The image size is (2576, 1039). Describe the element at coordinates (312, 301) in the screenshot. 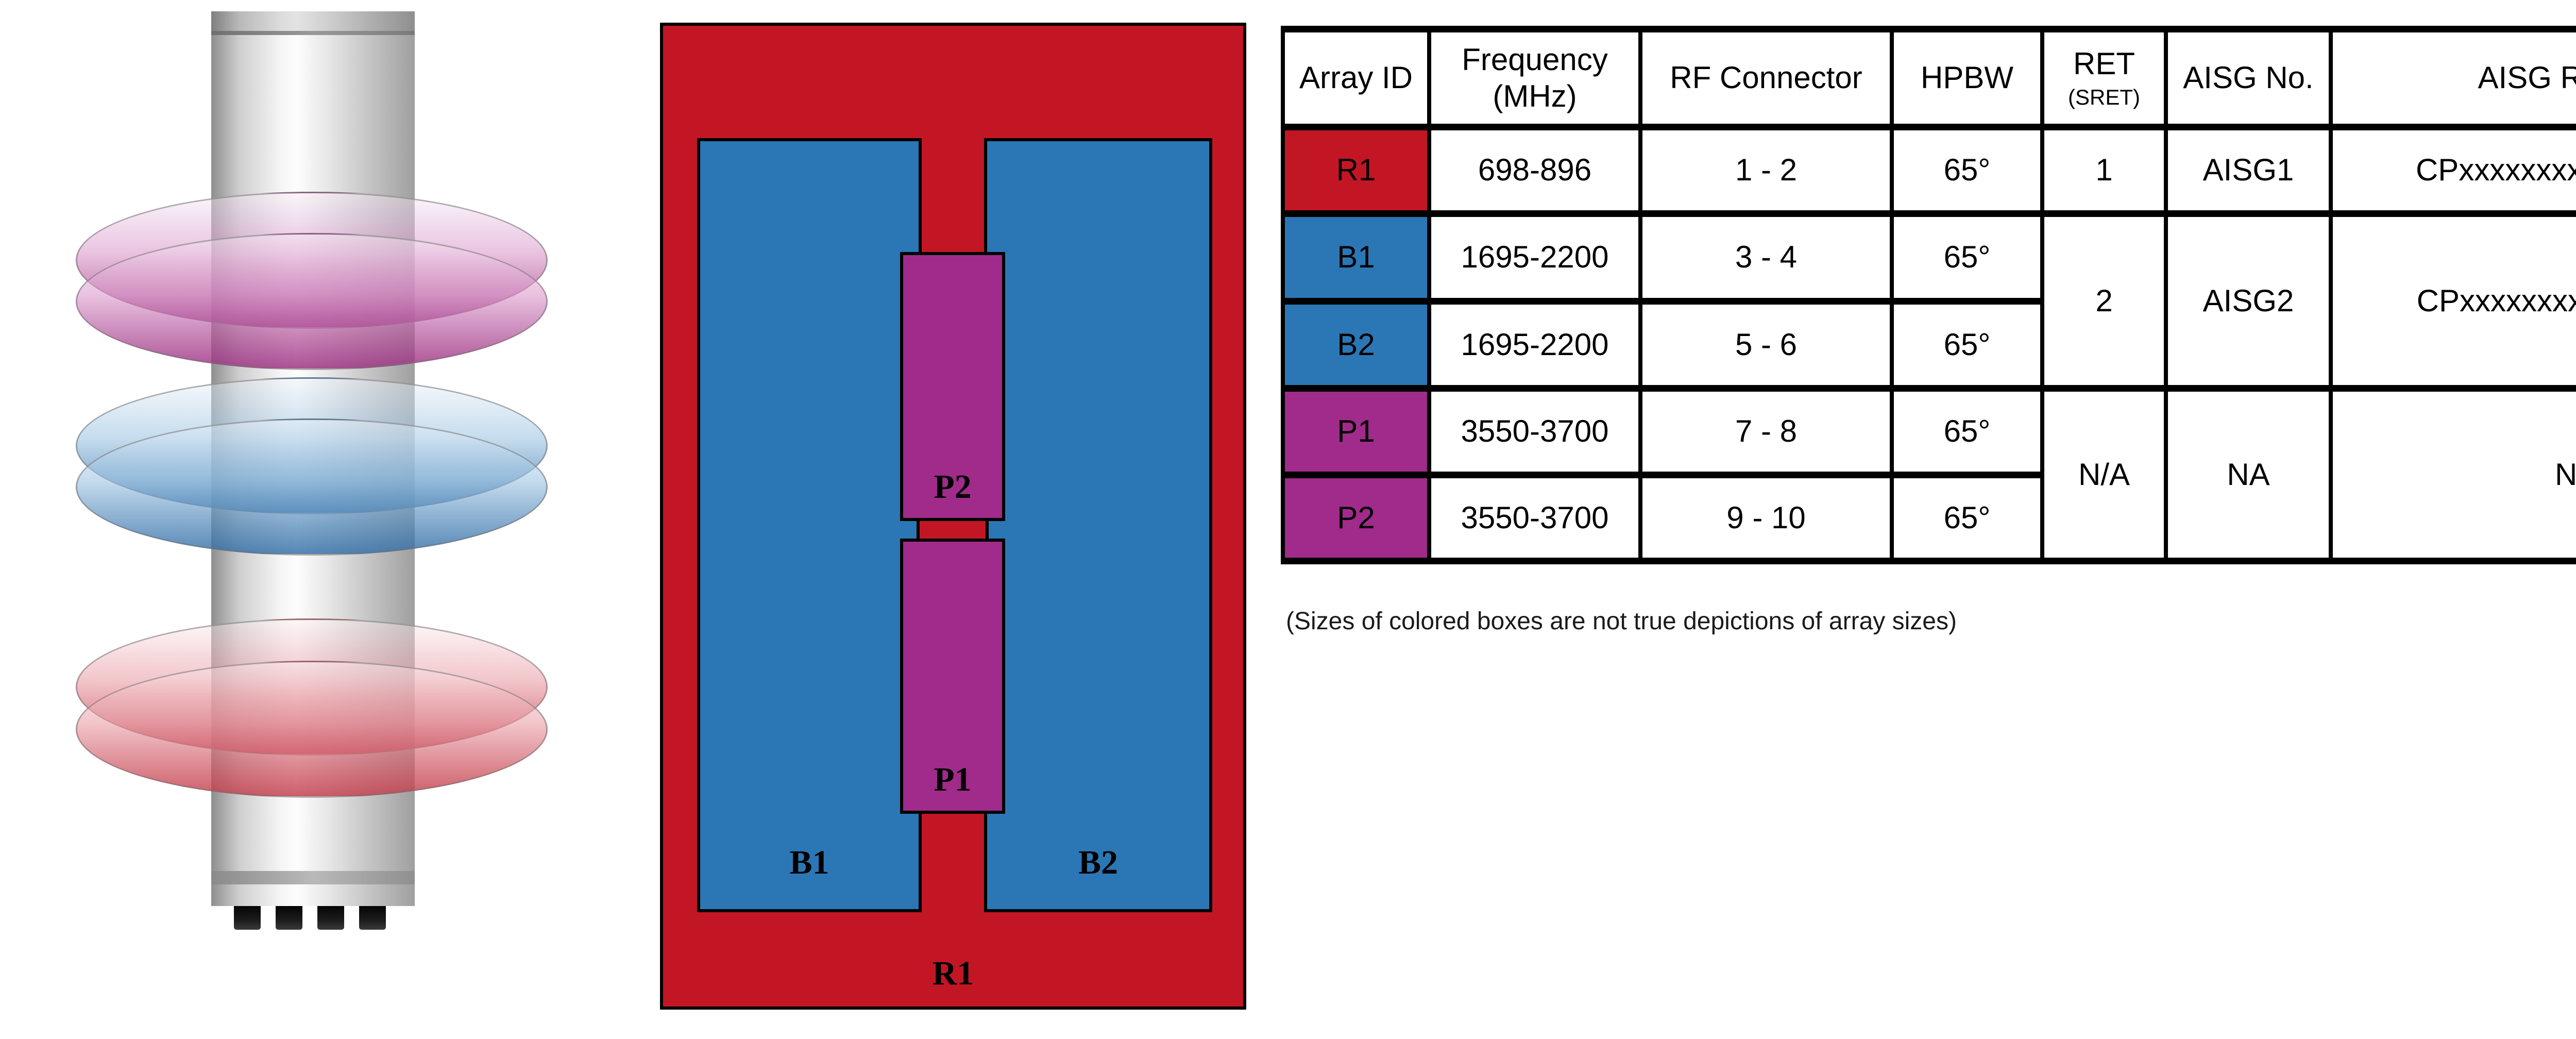

I see `beam-disc-magenta-lower` at that location.